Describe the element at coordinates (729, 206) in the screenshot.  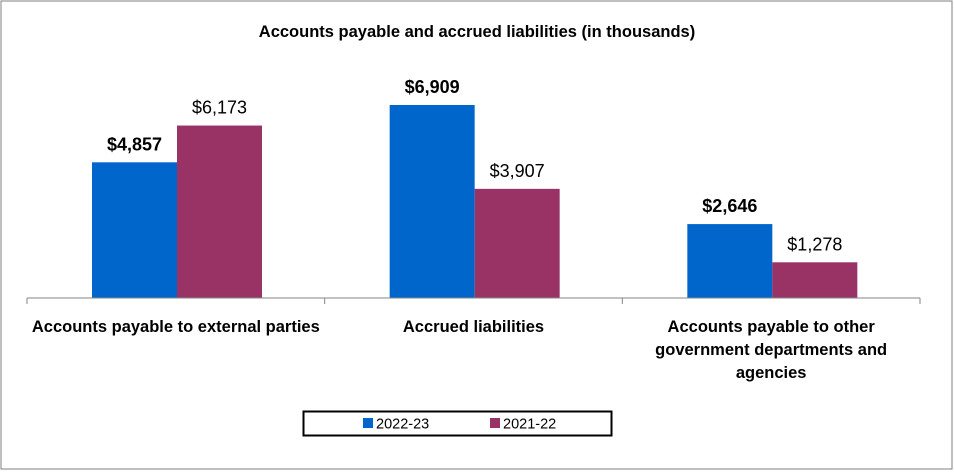
I see `data-label: $2,646` at that location.